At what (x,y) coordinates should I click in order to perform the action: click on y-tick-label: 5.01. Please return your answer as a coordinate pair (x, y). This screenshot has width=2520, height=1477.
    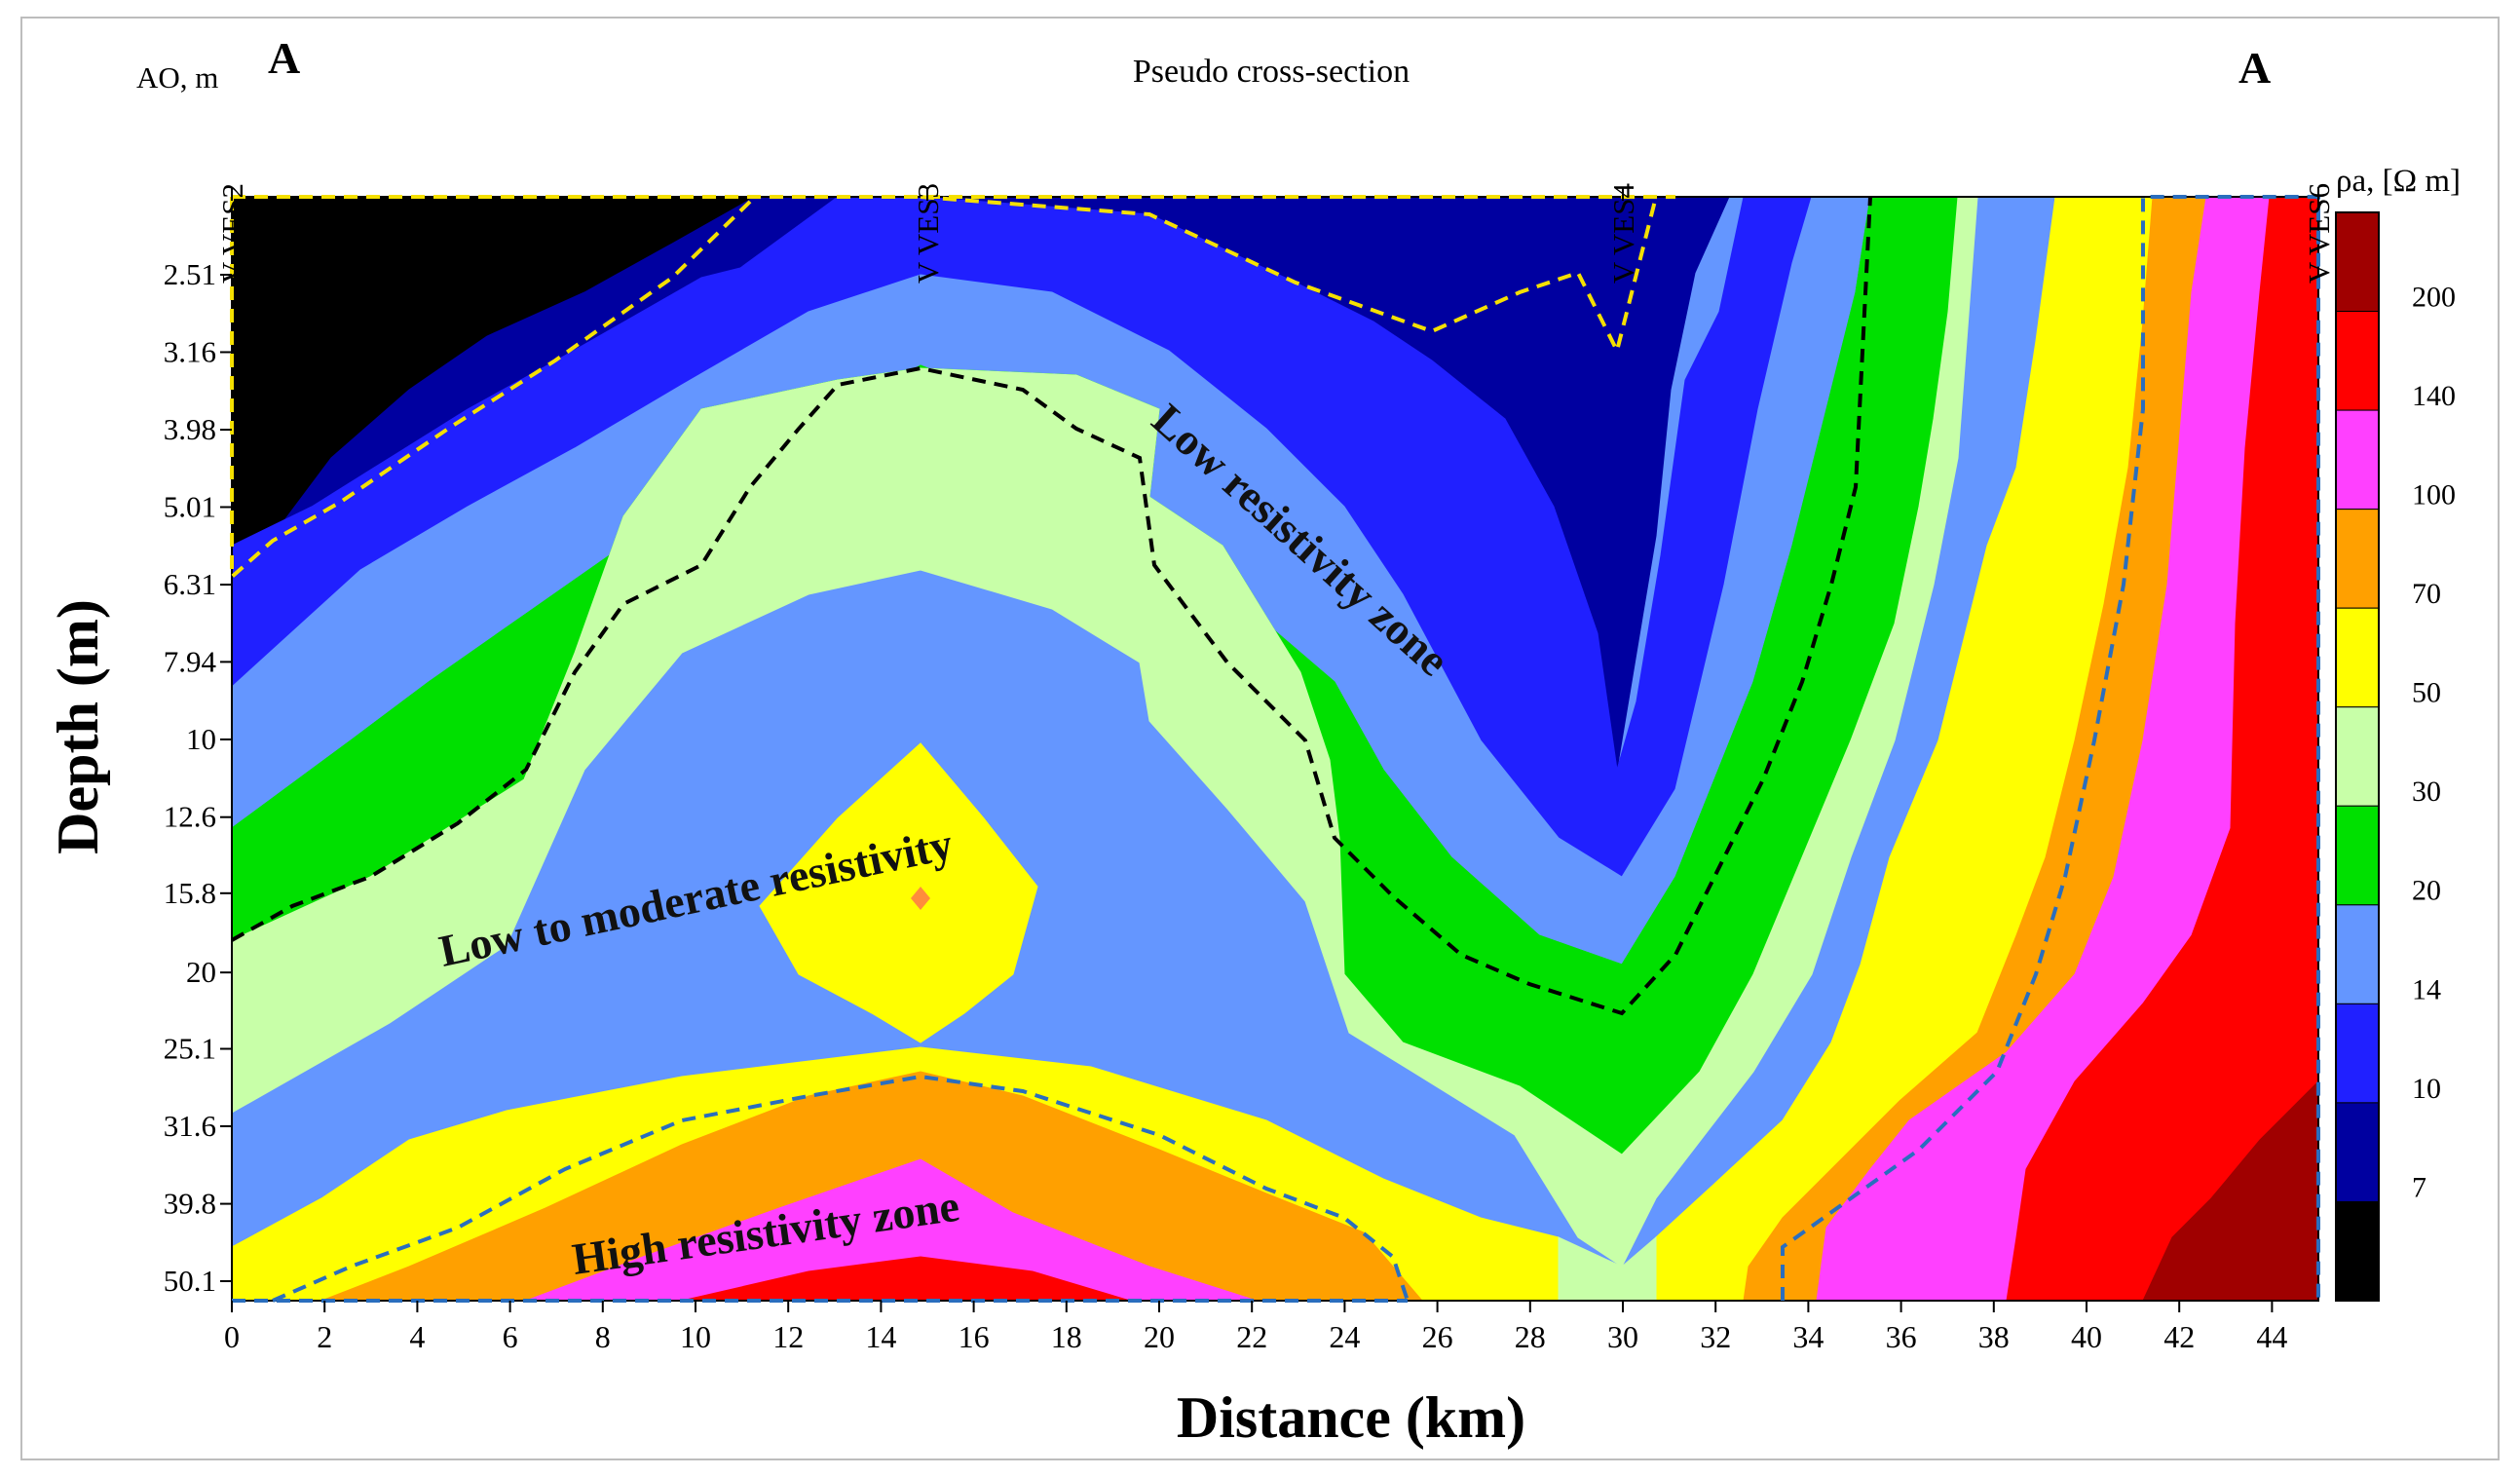
    Looking at the image, I should click on (190, 506).